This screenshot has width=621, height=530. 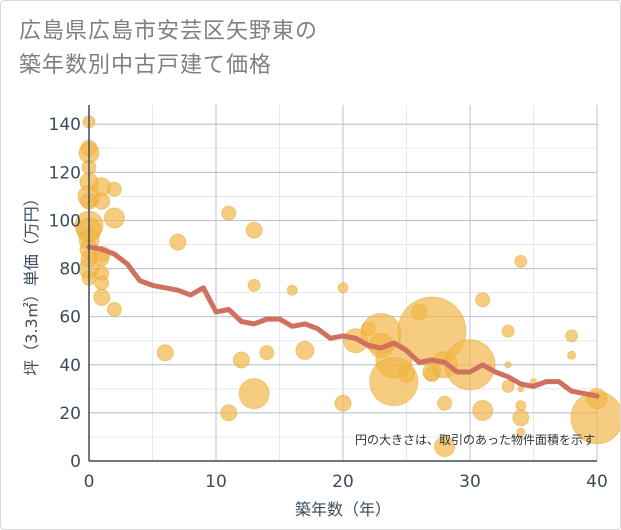 I want to click on y-tick-label: 140, so click(x=65, y=125).